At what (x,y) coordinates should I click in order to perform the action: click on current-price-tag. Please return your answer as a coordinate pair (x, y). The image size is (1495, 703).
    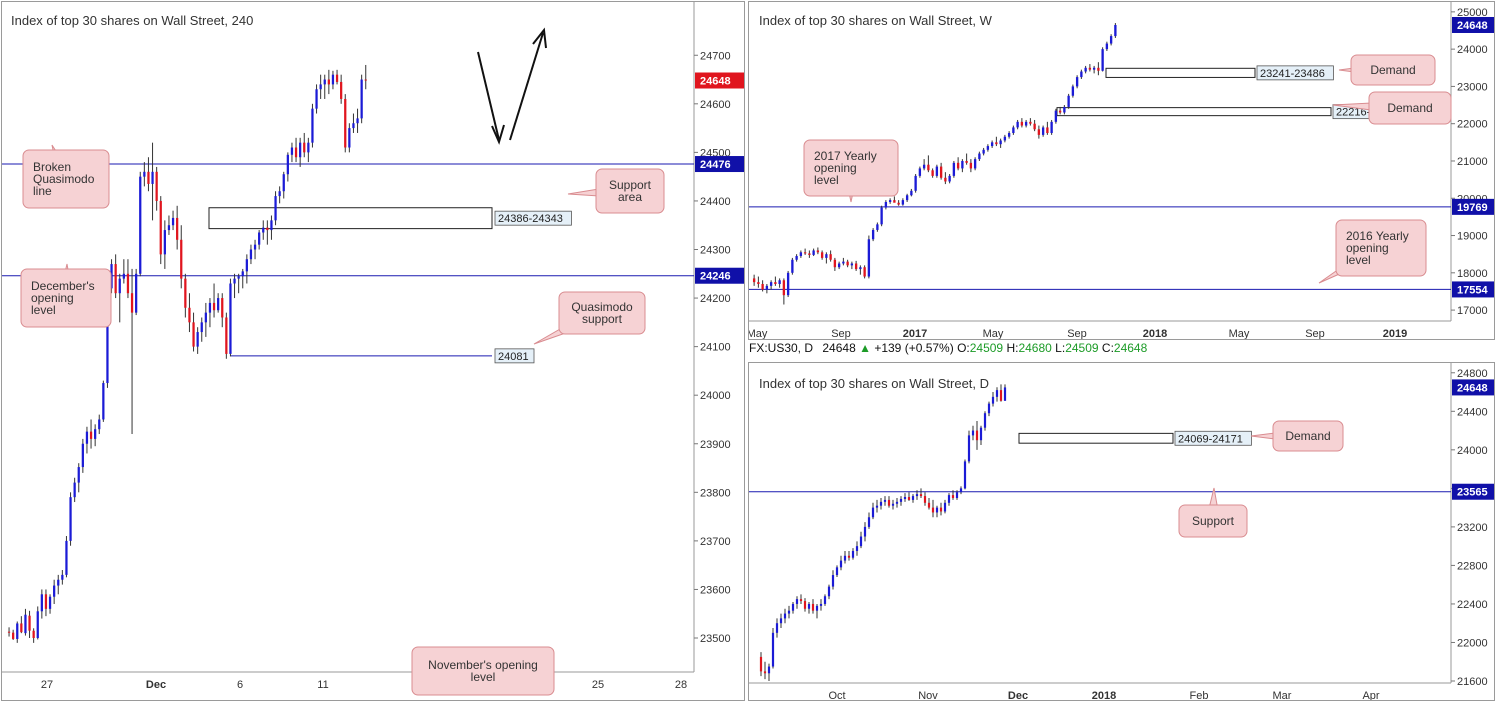
    Looking at the image, I should click on (1473, 387).